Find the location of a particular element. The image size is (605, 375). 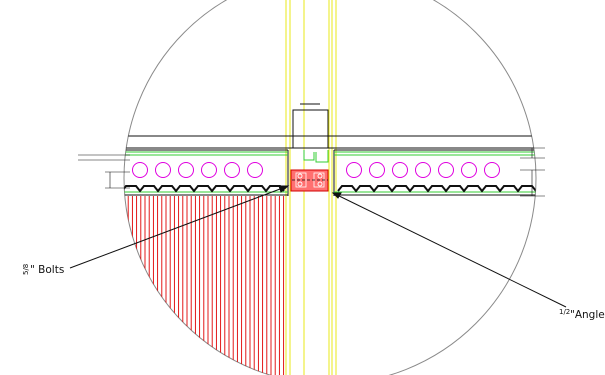

hollow-cores-right is located at coordinates (423, 170).